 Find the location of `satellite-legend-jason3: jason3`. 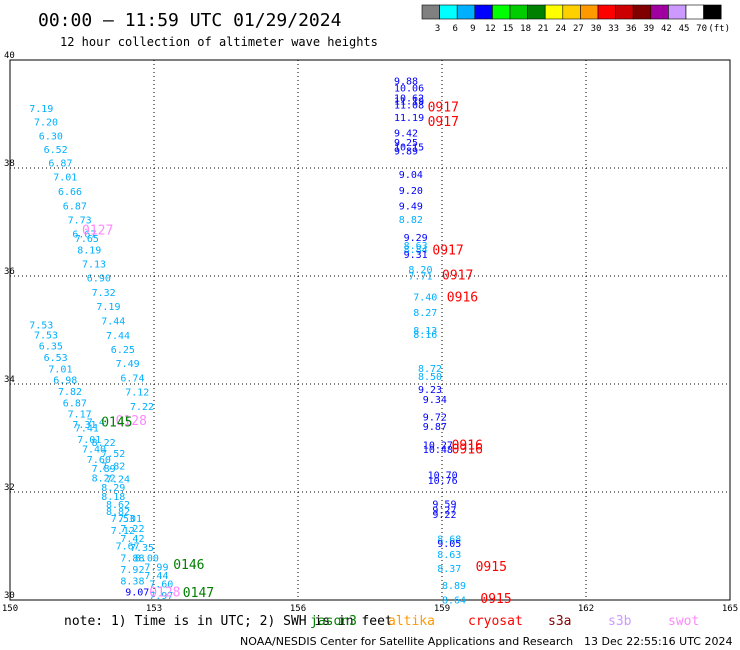

satellite-legend-jason3: jason3 is located at coordinates (333, 621).